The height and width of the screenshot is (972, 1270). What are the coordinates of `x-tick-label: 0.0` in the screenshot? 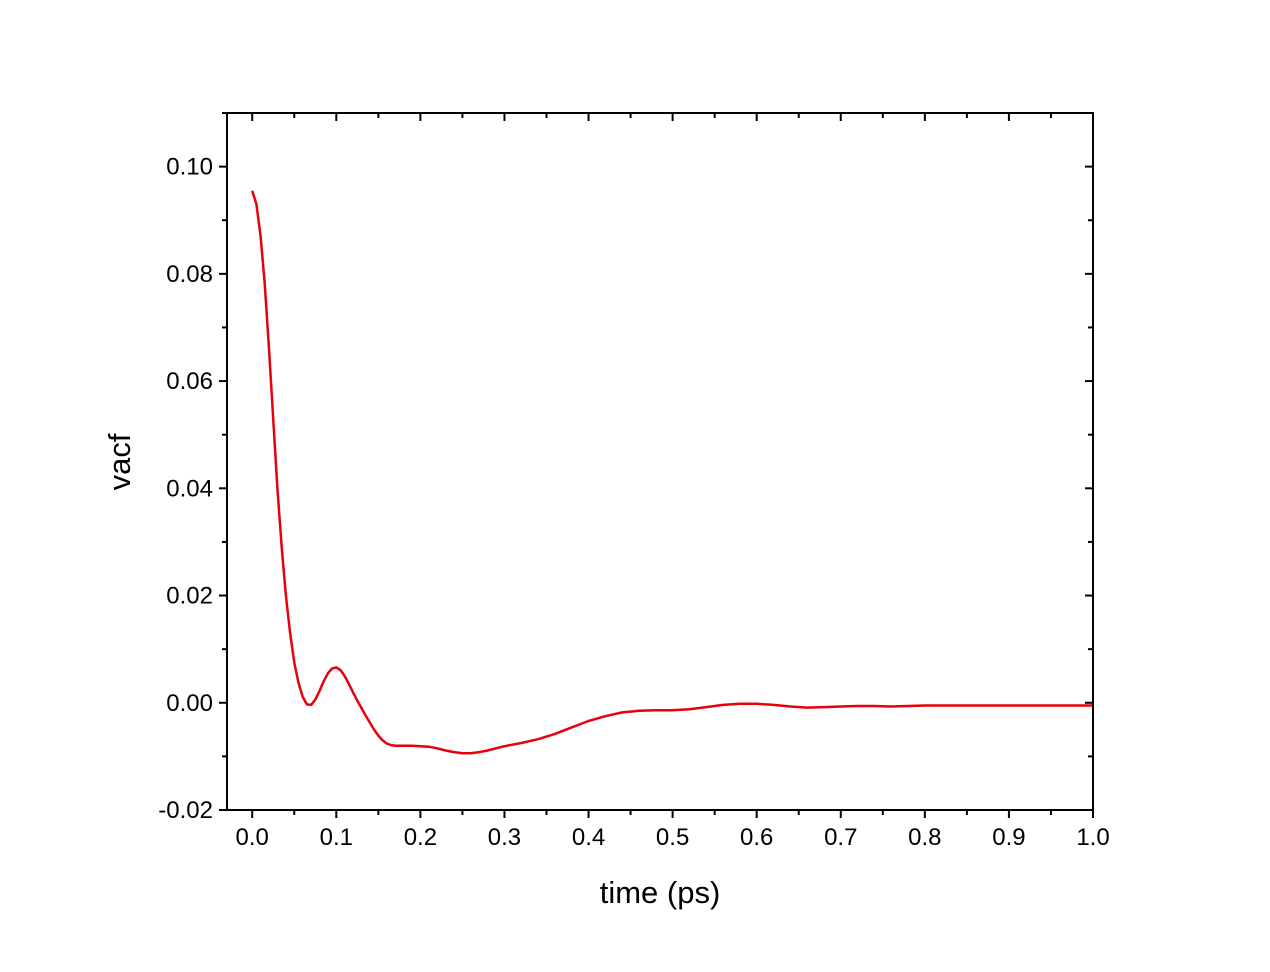 It's located at (252, 837).